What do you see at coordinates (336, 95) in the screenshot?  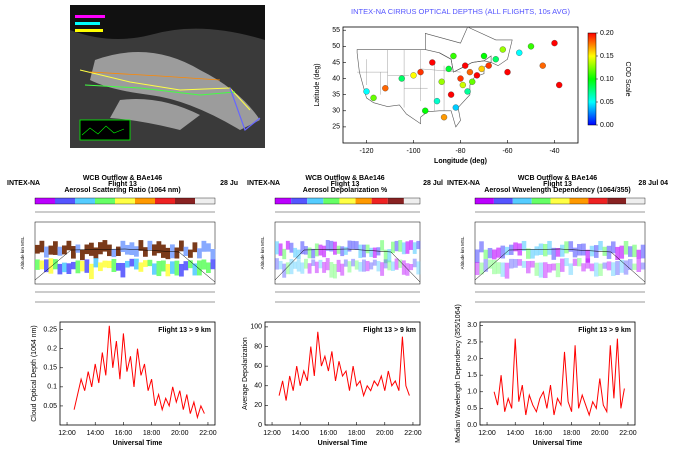 I see `y-tick-label: 35` at bounding box center [336, 95].